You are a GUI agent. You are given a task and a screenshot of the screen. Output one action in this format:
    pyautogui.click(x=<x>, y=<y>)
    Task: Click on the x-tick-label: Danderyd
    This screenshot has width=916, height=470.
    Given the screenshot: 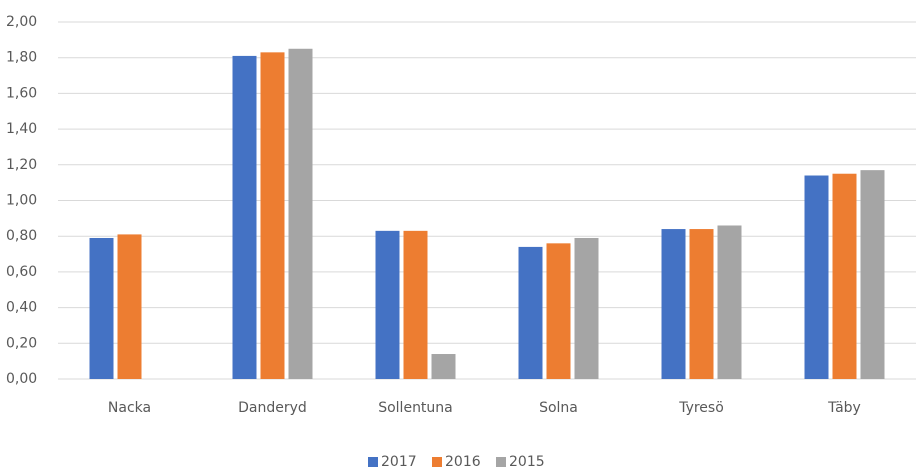 What is the action you would take?
    pyautogui.click(x=272, y=408)
    